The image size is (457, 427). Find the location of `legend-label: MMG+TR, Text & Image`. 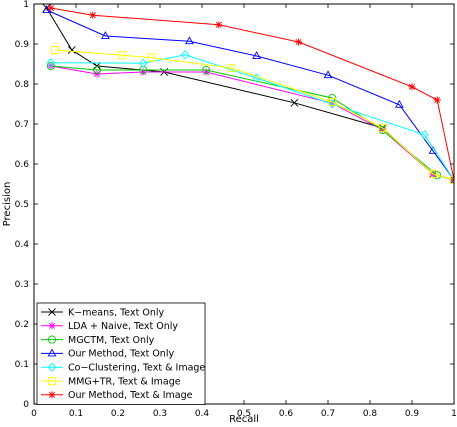

legend-label: MMG+TR, Text & Image is located at coordinates (124, 381).